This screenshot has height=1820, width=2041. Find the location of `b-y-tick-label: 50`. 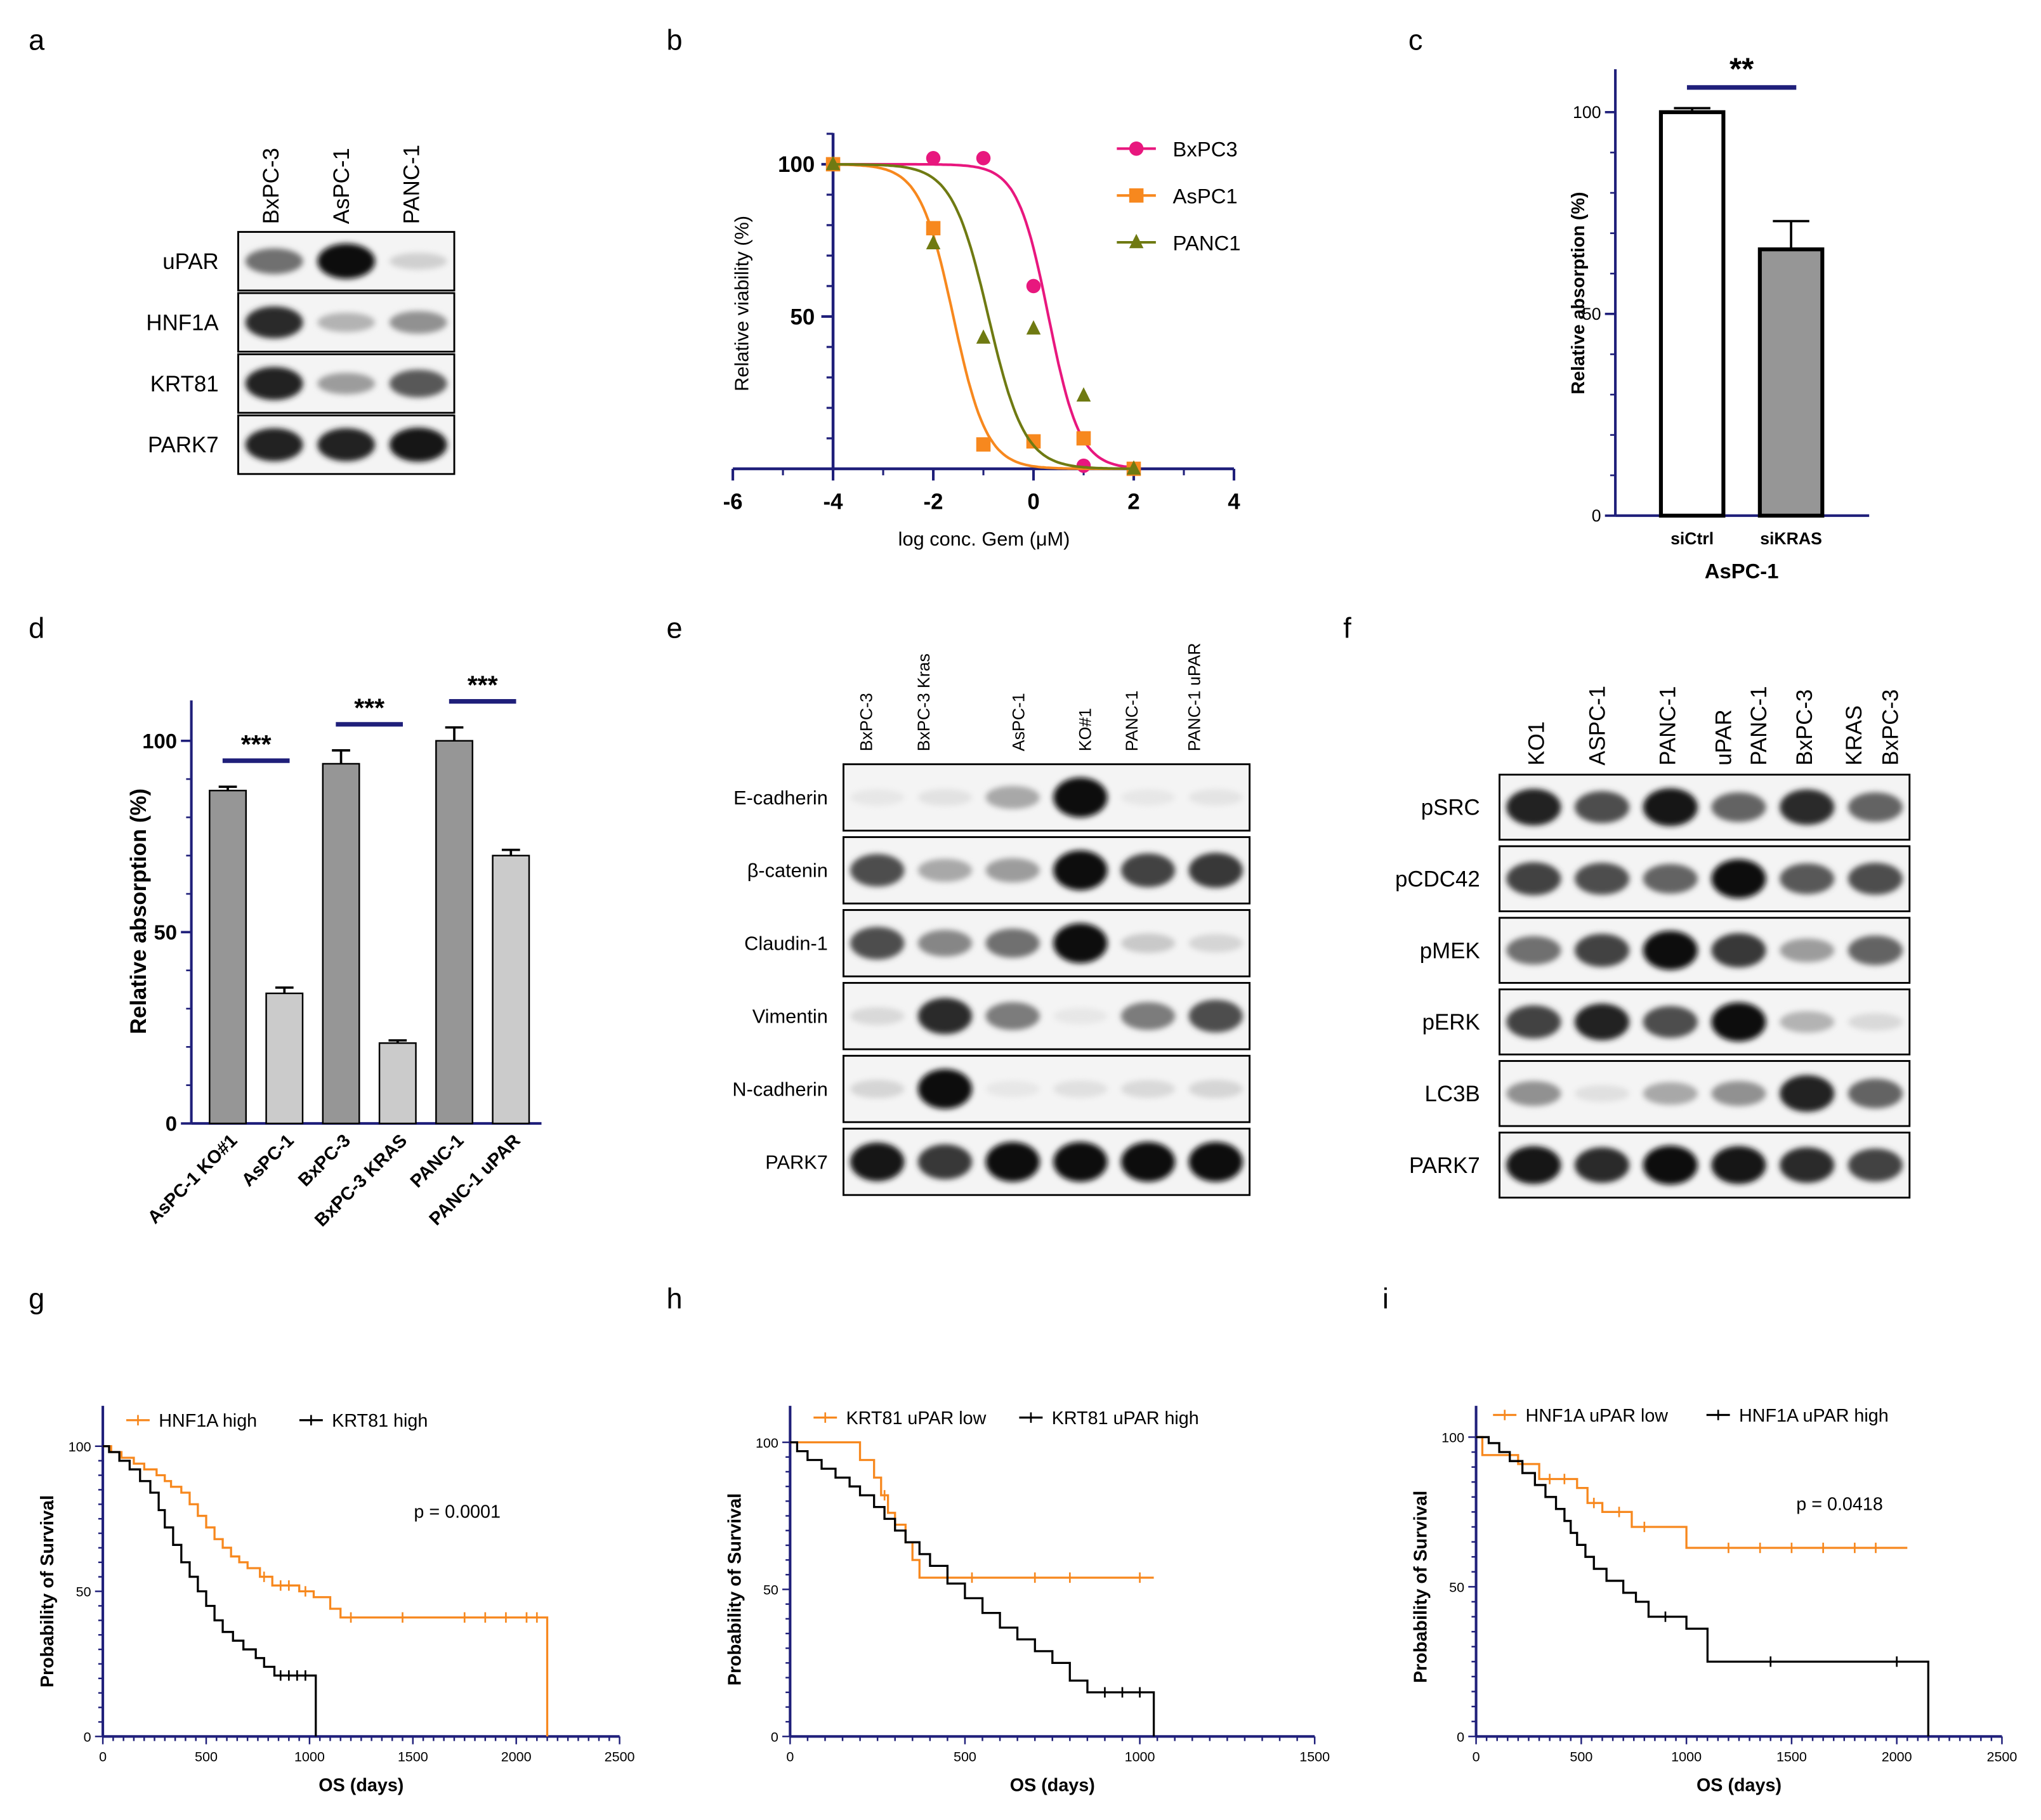

b-y-tick-label: 50 is located at coordinates (803, 316).